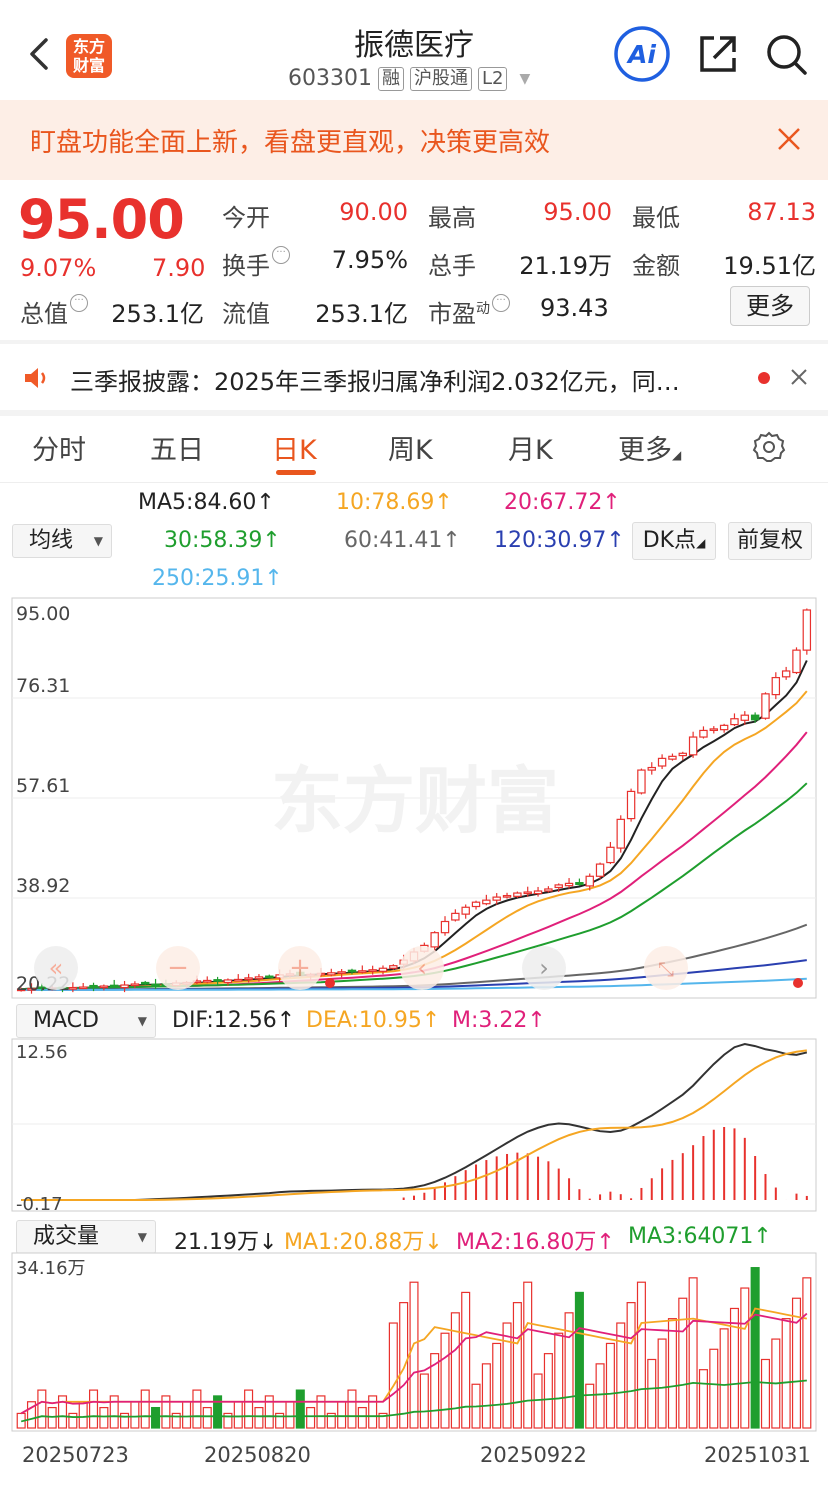  What do you see at coordinates (206, 502) in the screenshot?
I see `ma5-value: MA5:84.60↑` at bounding box center [206, 502].